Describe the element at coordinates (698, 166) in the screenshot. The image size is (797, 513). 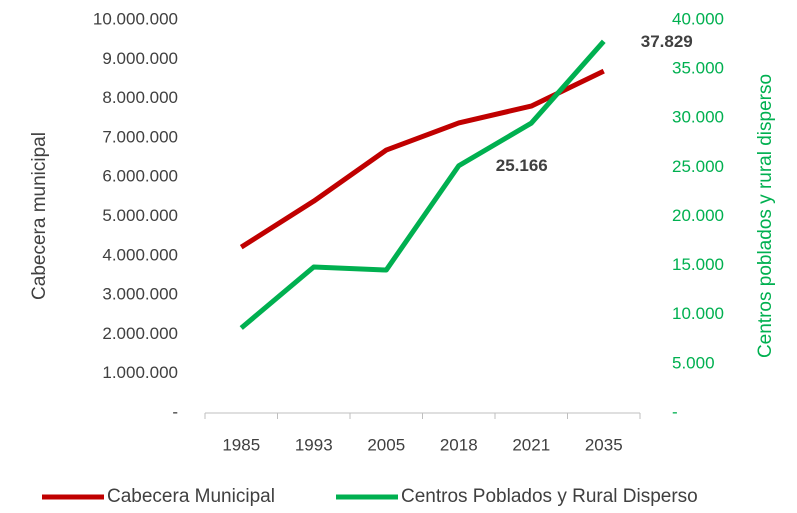
I see `y2-tick-label: 25.000` at that location.